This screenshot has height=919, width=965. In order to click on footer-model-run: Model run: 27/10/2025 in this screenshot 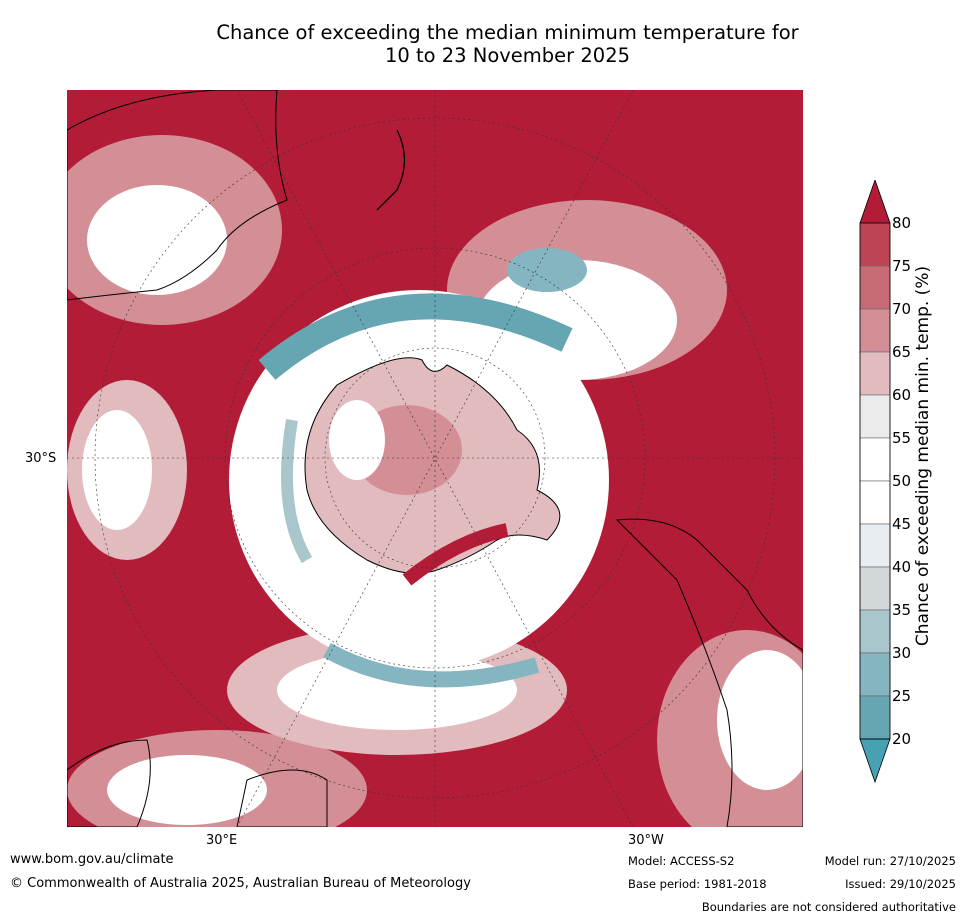, I will do `click(890, 861)`.